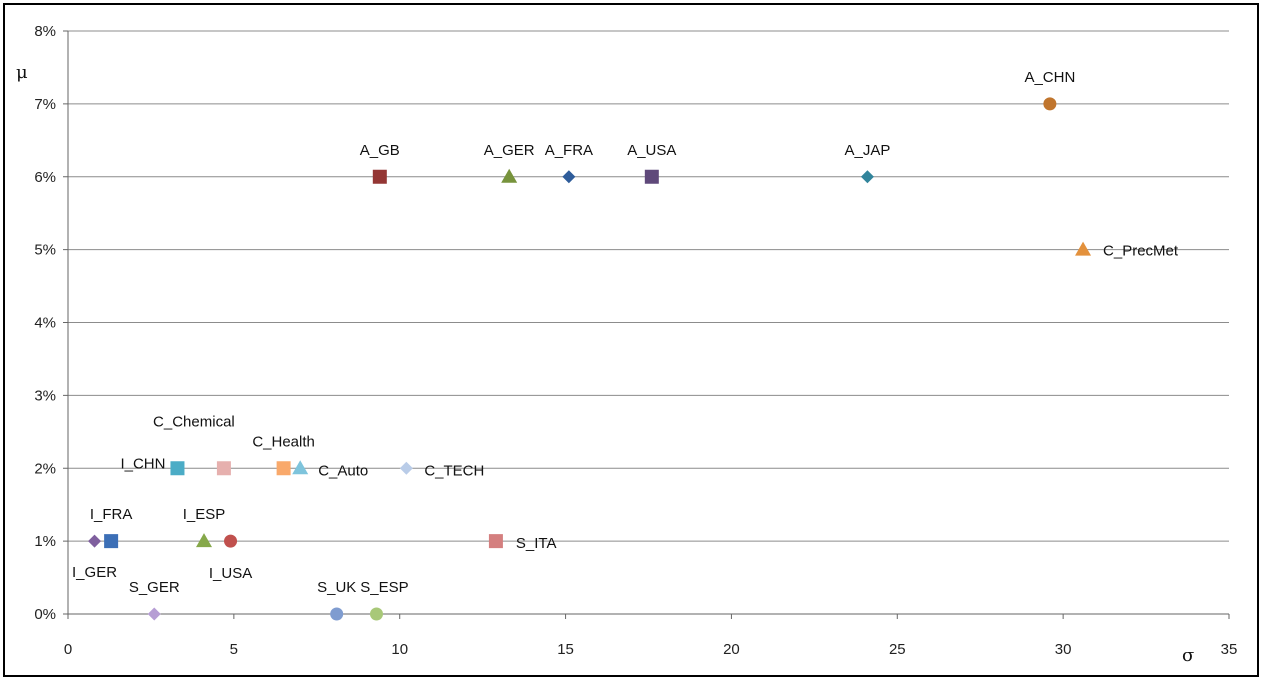  Describe the element at coordinates (283, 468) in the screenshot. I see `point-c-health` at that location.